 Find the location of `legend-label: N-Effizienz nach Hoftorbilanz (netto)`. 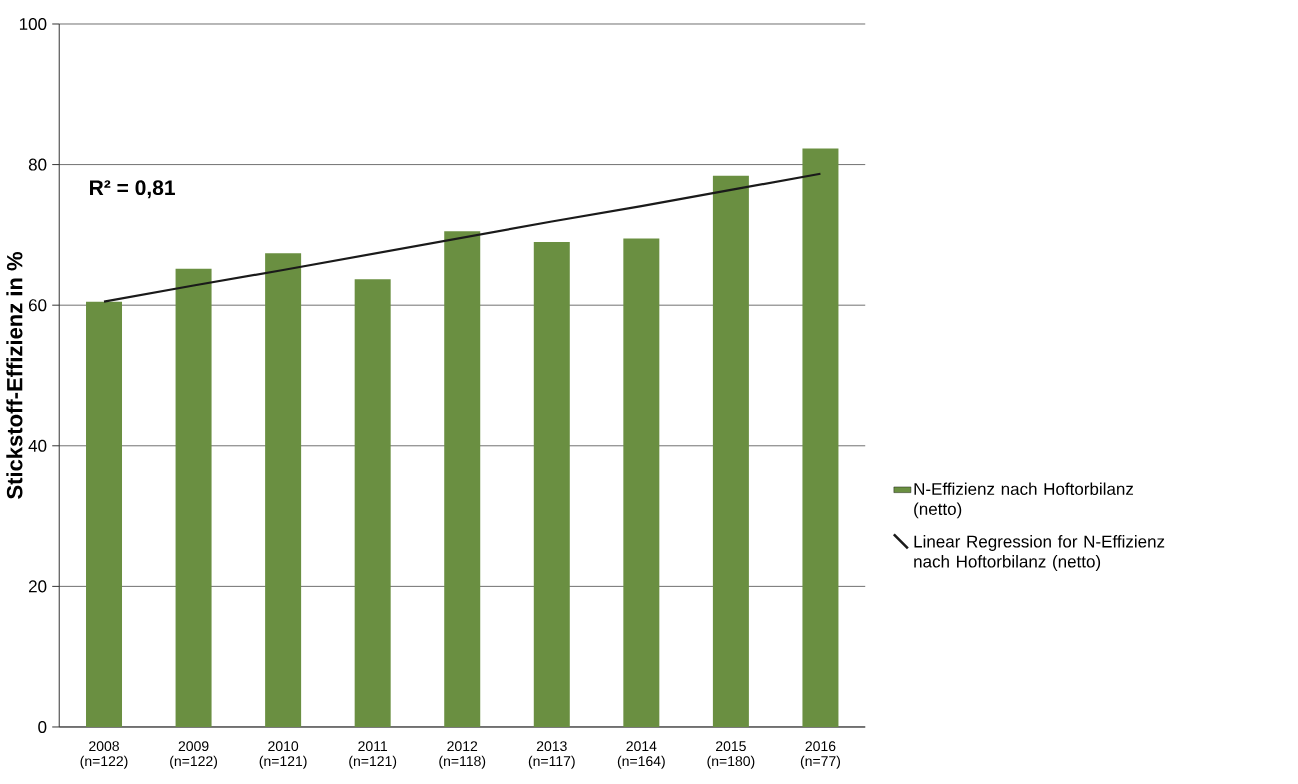

legend-label: N-Effizienz nach Hoftorbilanz (netto) is located at coordinates (1024, 500).